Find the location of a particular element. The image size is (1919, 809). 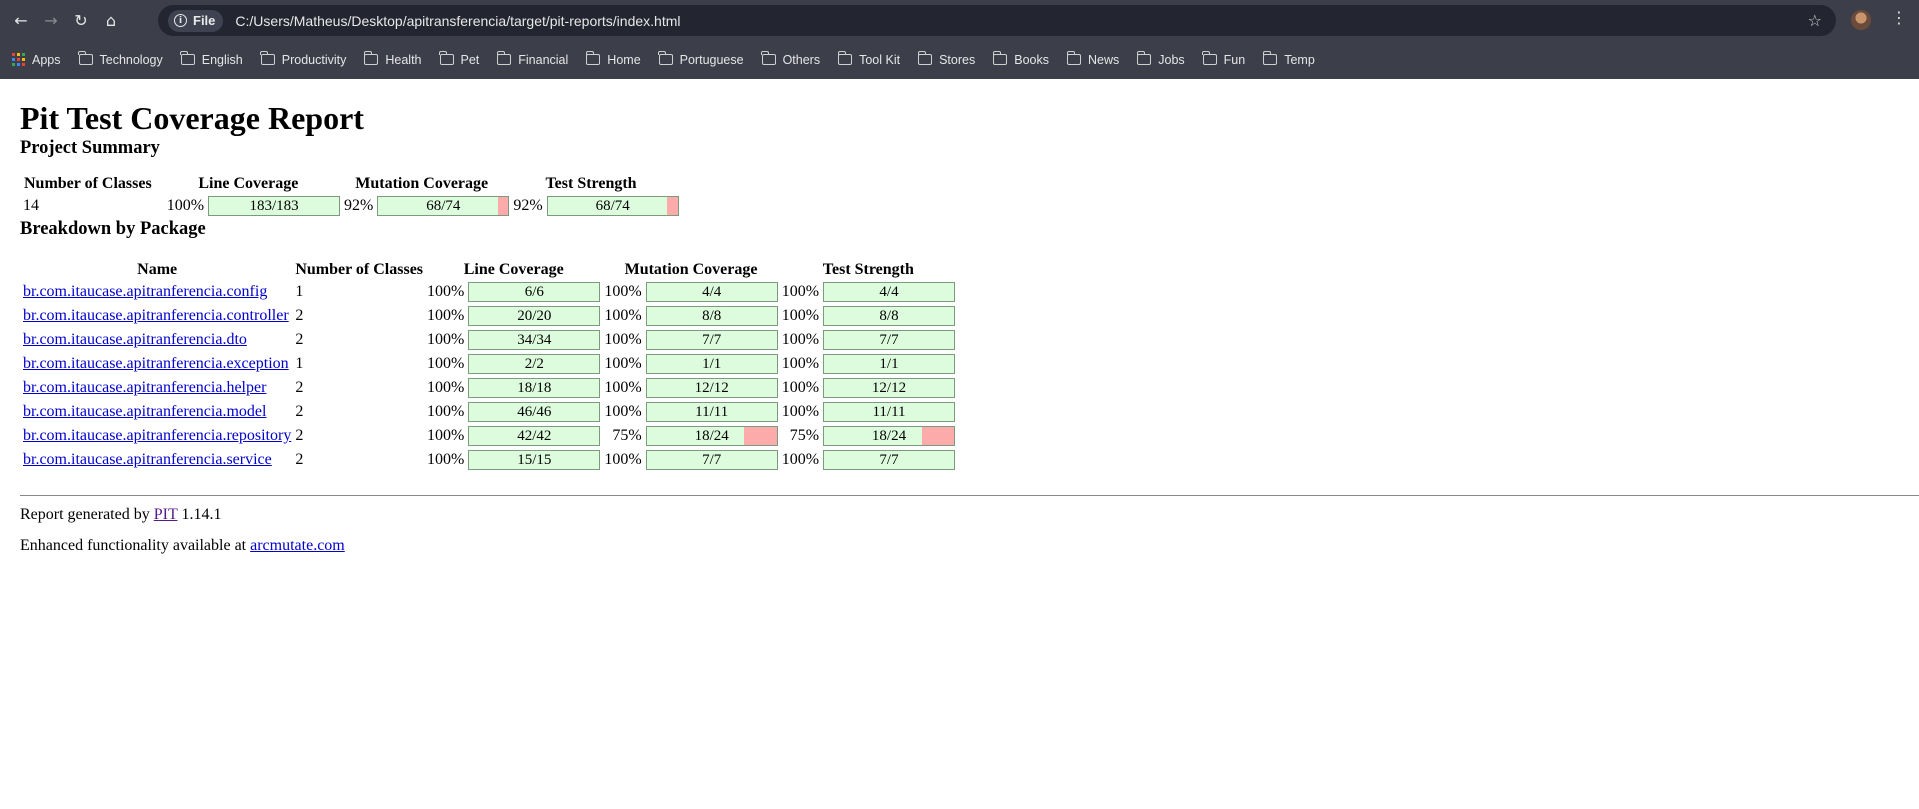

bookmark-fun: Fun is located at coordinates (1223, 59).